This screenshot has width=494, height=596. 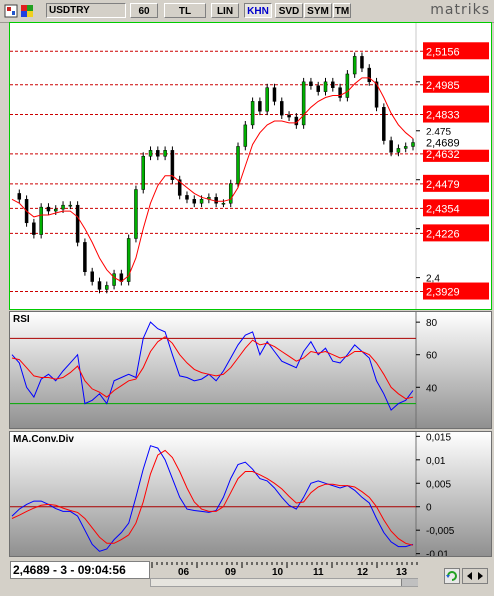 What do you see at coordinates (86, 10) in the screenshot?
I see `symbol-field: USDTRY` at bounding box center [86, 10].